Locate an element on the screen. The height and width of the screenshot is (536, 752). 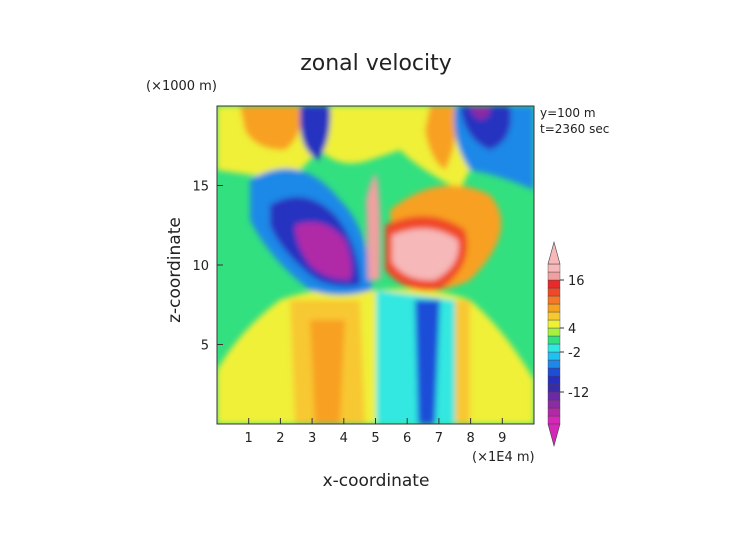
field-purple-upper-right is located at coordinates (480, 113).